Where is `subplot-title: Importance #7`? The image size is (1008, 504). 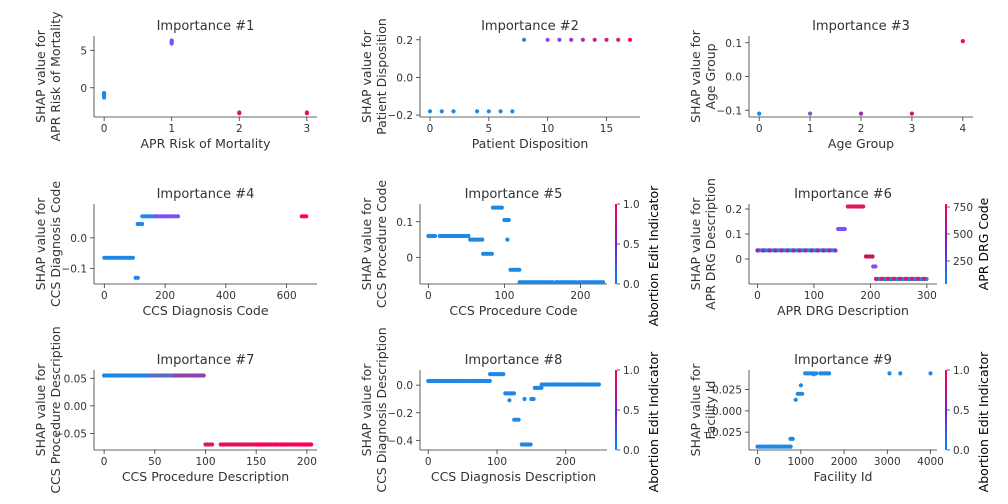
subplot-title: Importance #7 is located at coordinates (206, 360).